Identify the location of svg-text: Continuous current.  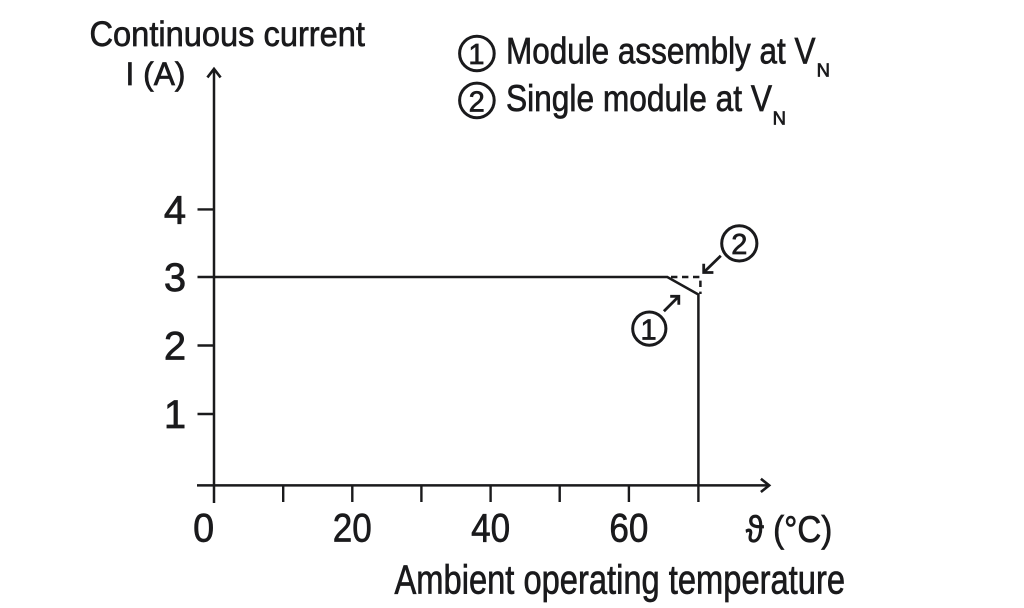
(228, 34).